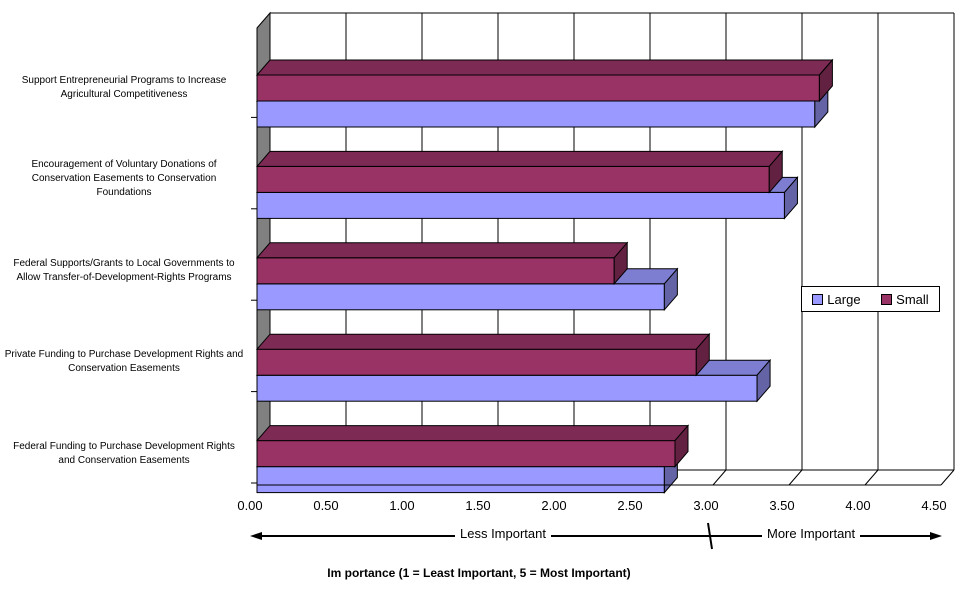 The image size is (958, 607). What do you see at coordinates (681, 446) in the screenshot?
I see `bar-small-4-side` at bounding box center [681, 446].